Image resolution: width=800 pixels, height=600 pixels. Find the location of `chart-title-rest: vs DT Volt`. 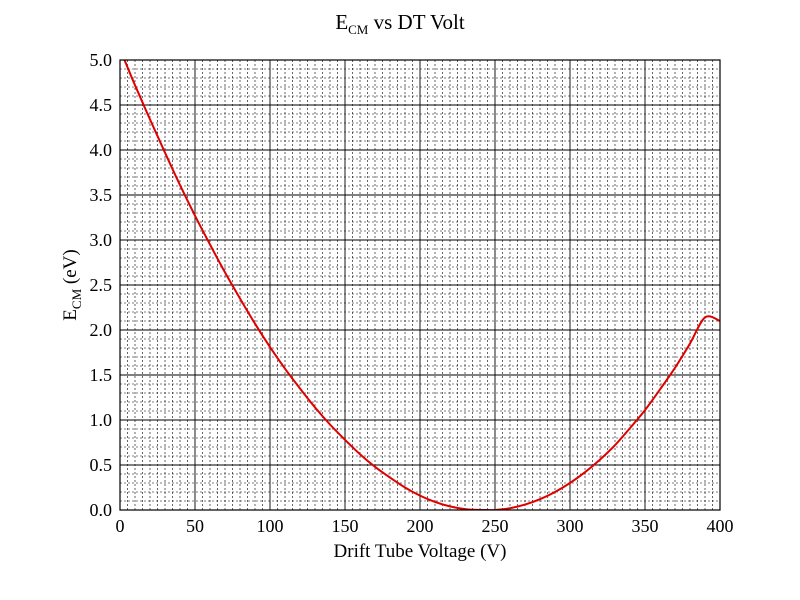

chart-title-rest: vs DT Volt is located at coordinates (416, 22).